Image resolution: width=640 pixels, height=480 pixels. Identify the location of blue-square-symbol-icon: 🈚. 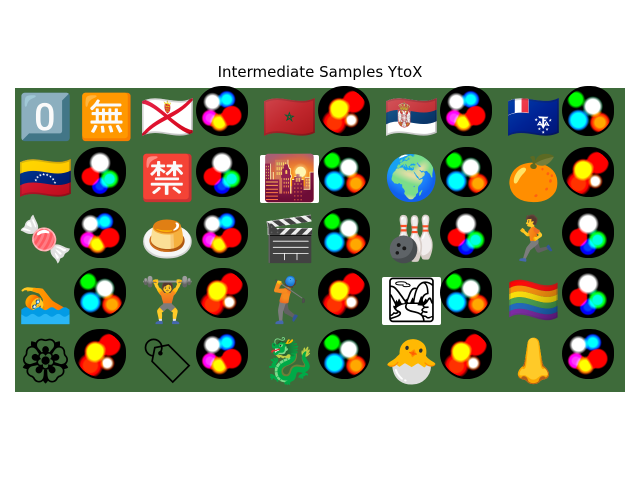
(106, 118).